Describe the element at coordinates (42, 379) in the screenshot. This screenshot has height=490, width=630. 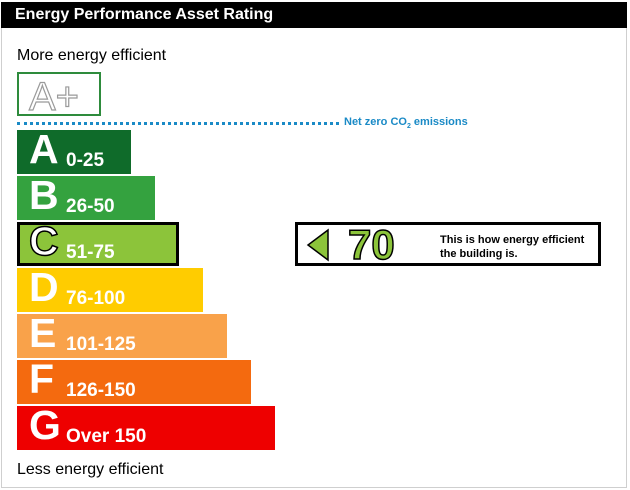
I see `band-letter-f: F` at that location.